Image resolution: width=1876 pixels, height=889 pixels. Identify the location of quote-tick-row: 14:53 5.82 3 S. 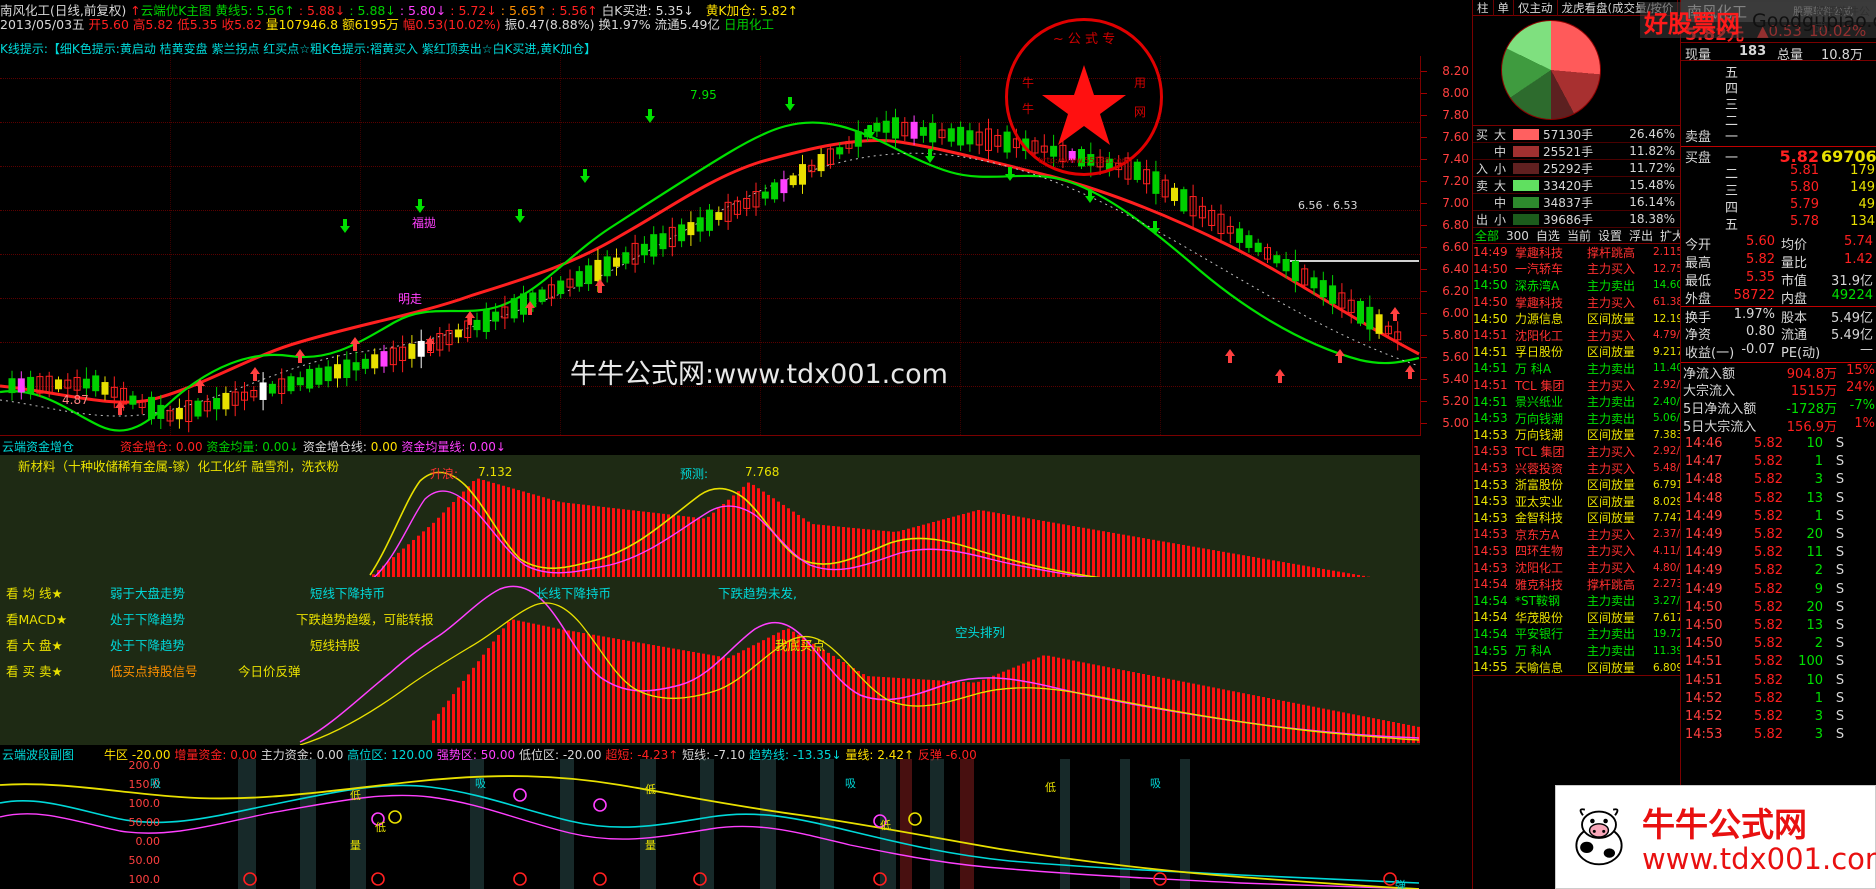
(1778, 736).